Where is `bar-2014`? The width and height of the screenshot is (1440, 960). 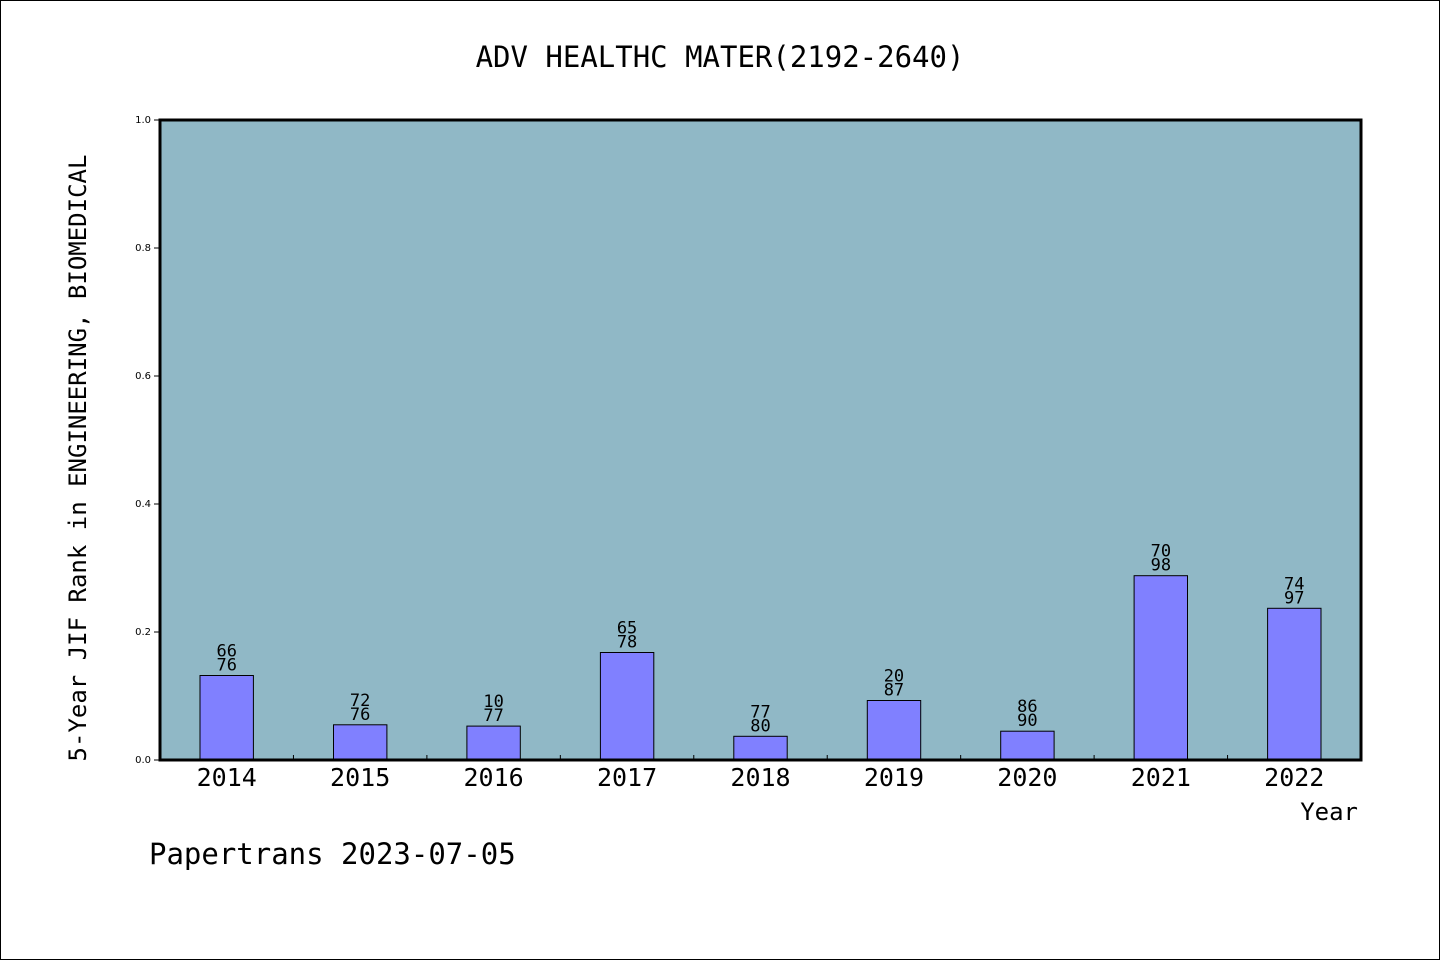
bar-2014 is located at coordinates (226, 718).